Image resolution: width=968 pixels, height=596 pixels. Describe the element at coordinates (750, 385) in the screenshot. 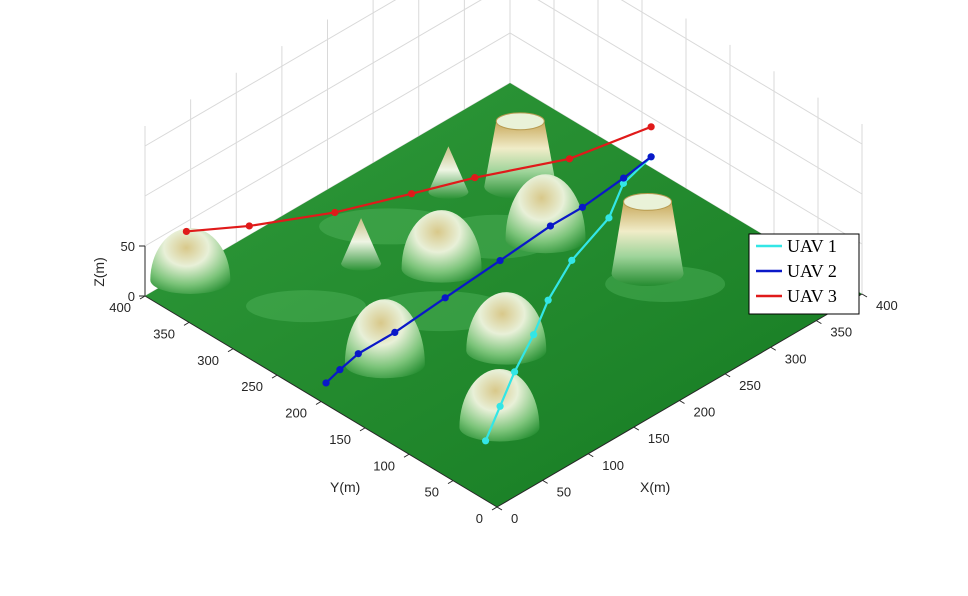

I see `x-tick-label: 250` at that location.